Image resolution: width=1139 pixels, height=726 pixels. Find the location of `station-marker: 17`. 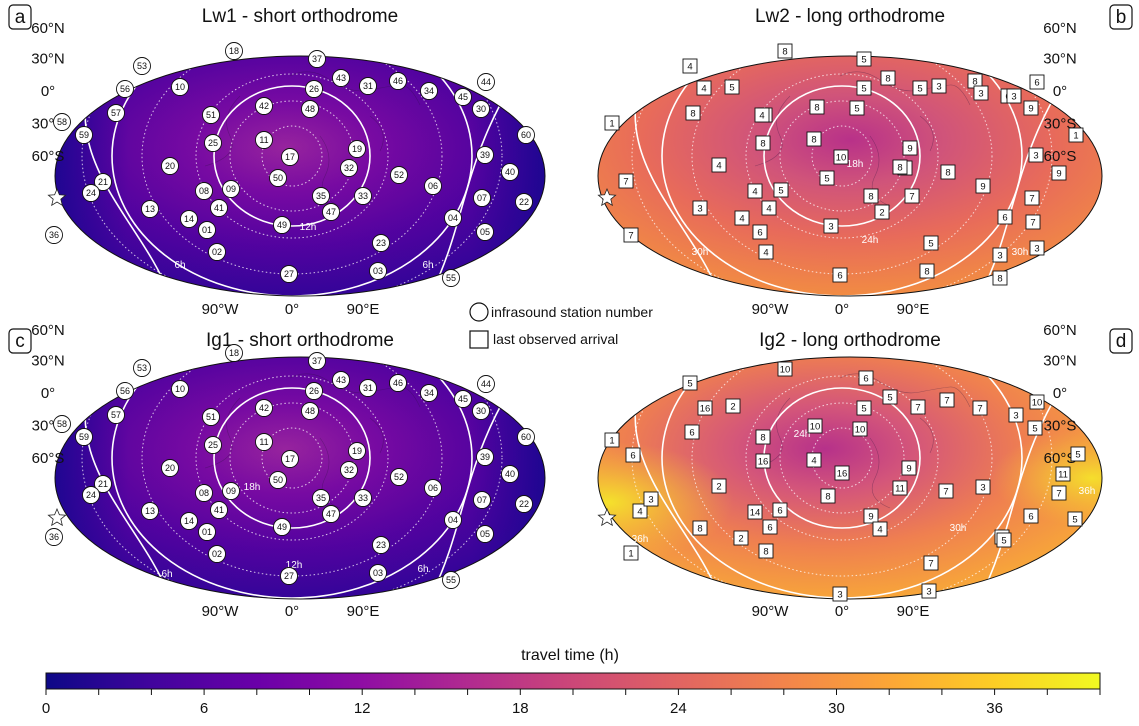

station-marker: 17 is located at coordinates (290, 459).